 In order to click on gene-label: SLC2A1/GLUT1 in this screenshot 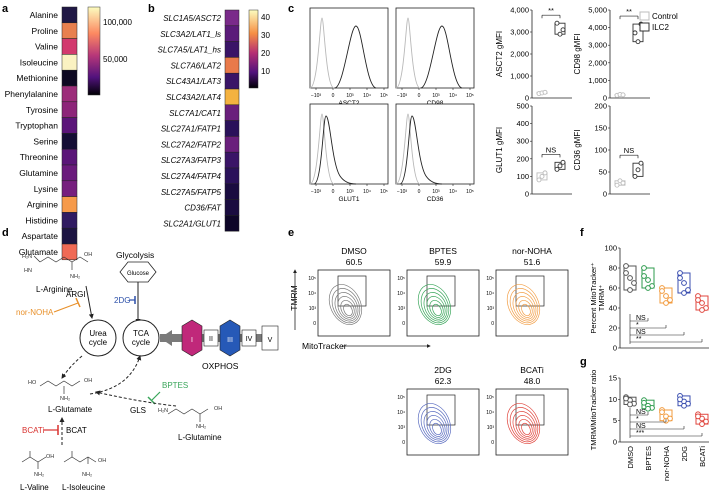, I will do `click(192, 223)`.